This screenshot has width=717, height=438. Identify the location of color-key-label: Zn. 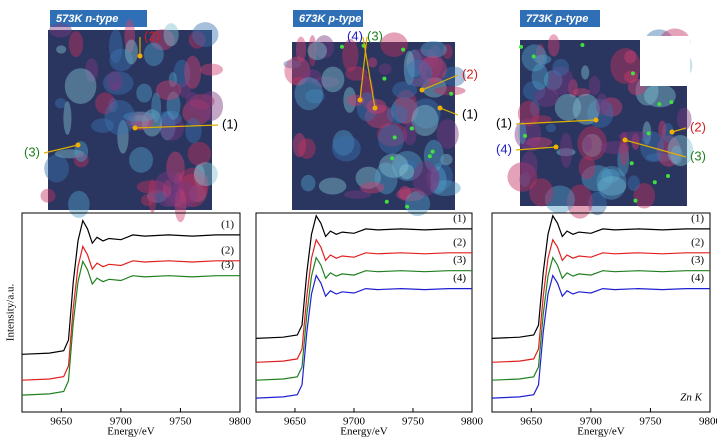
(678, 72).